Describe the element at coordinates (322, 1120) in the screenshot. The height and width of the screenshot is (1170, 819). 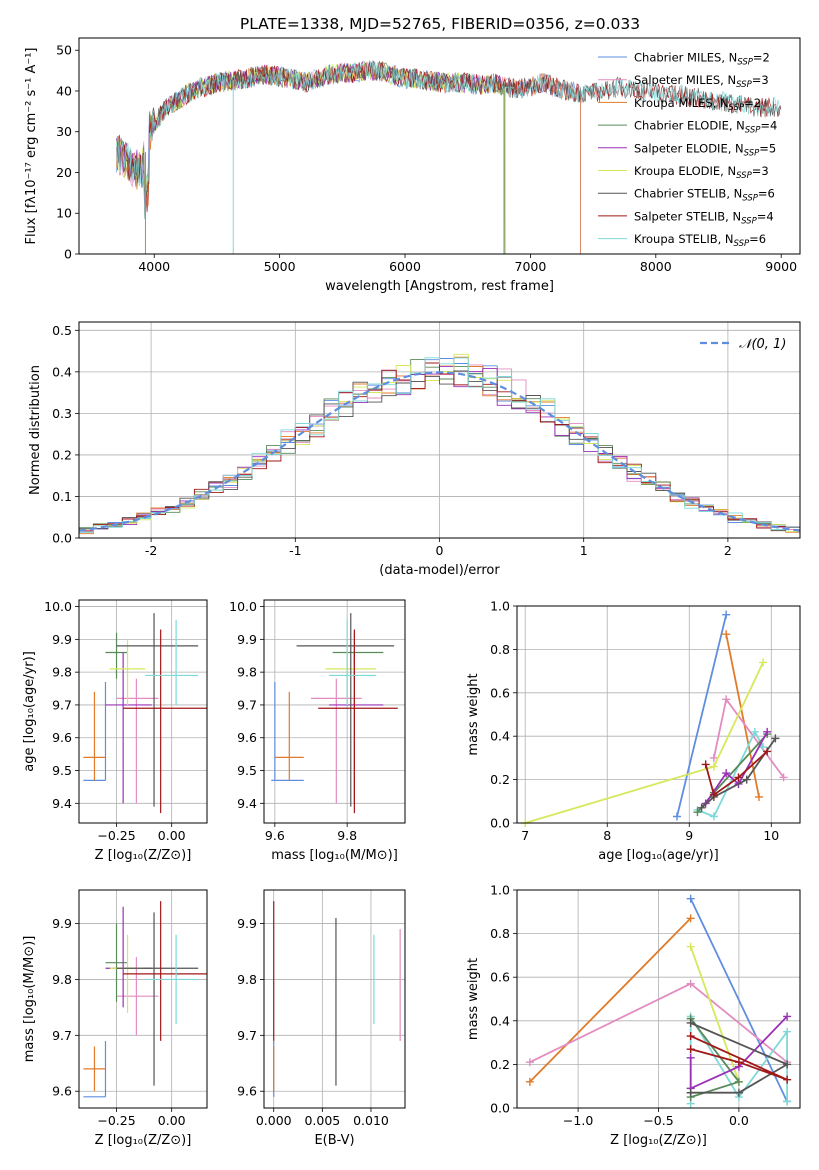
I see `x-tick-label: 0.005` at that location.